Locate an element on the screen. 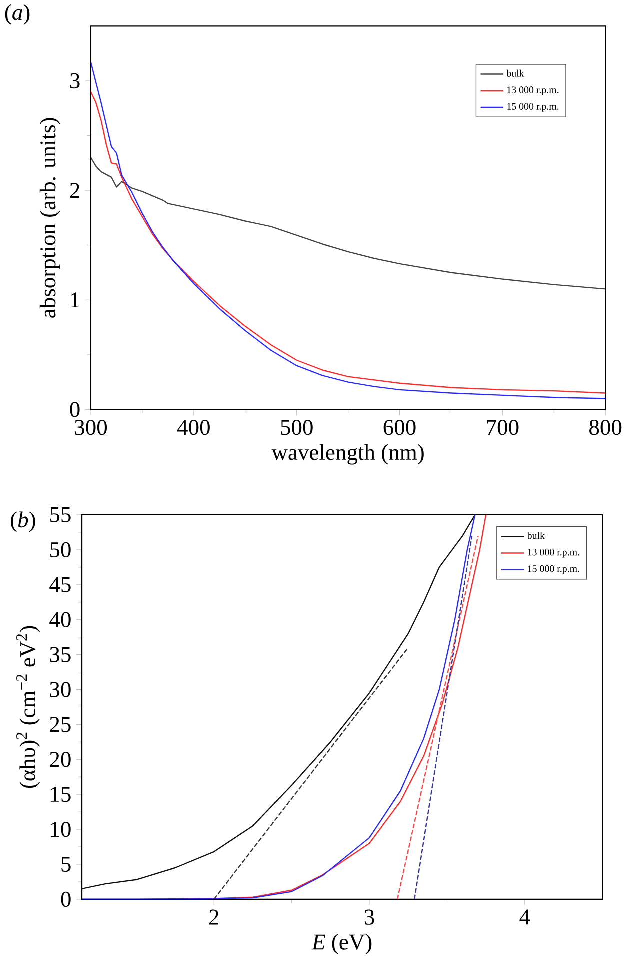  x-tick-label: 400 is located at coordinates (193, 428).